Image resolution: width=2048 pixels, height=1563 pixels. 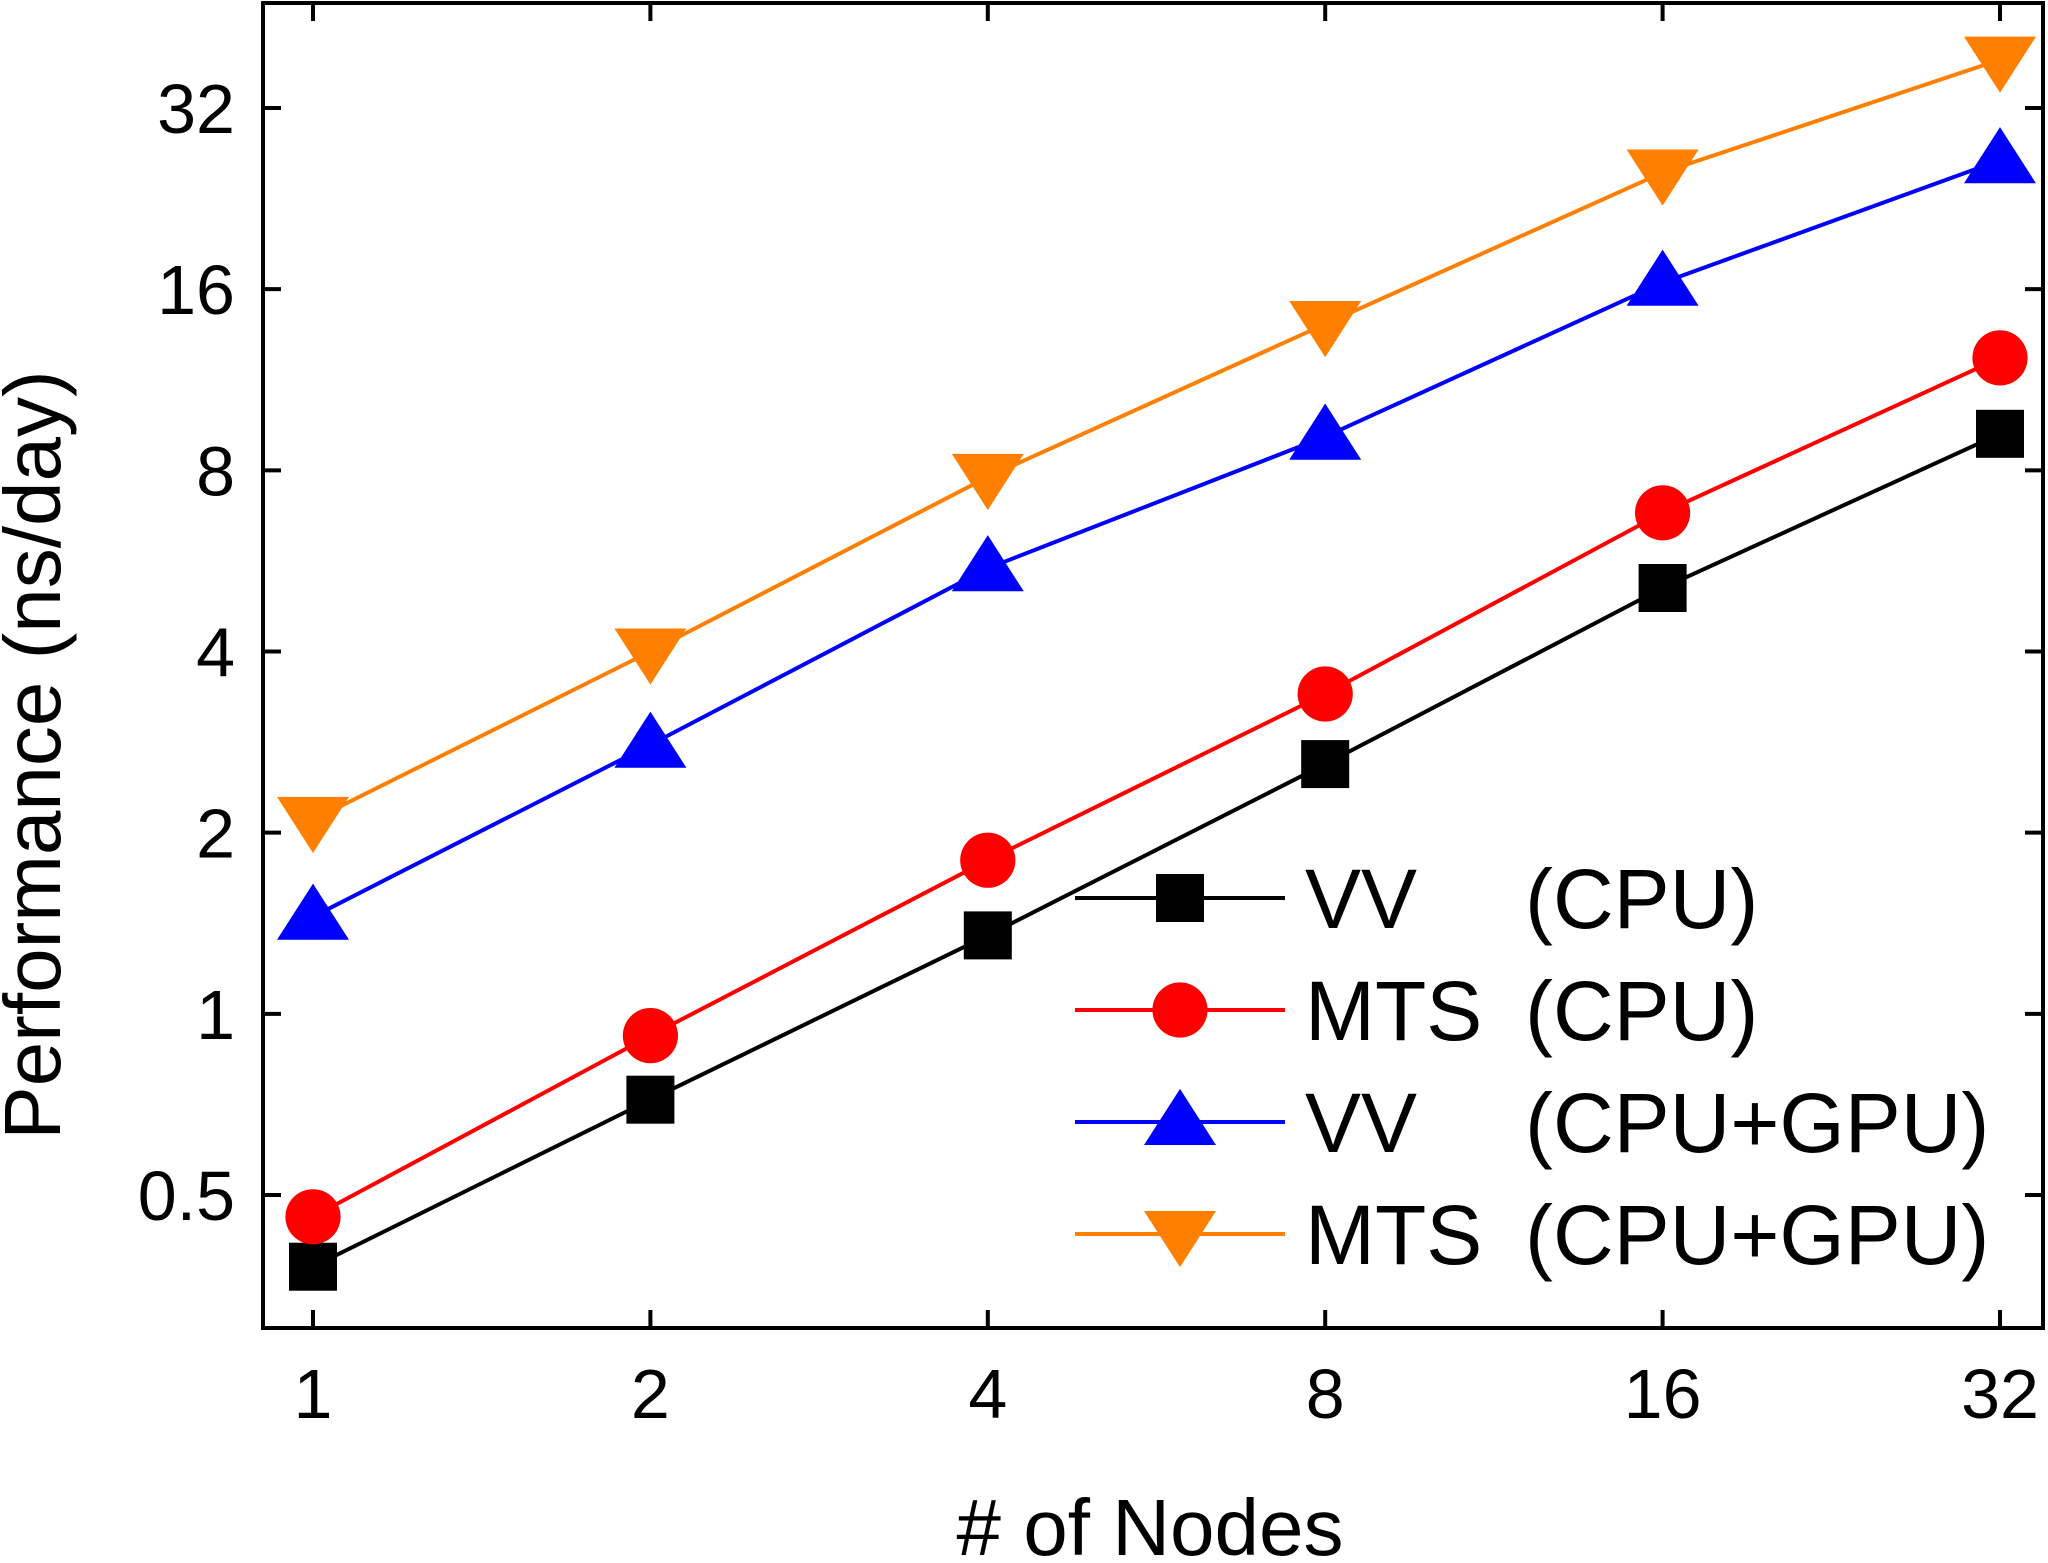 What do you see at coordinates (215, 471) in the screenshot?
I see `y-tick-label: 8` at bounding box center [215, 471].